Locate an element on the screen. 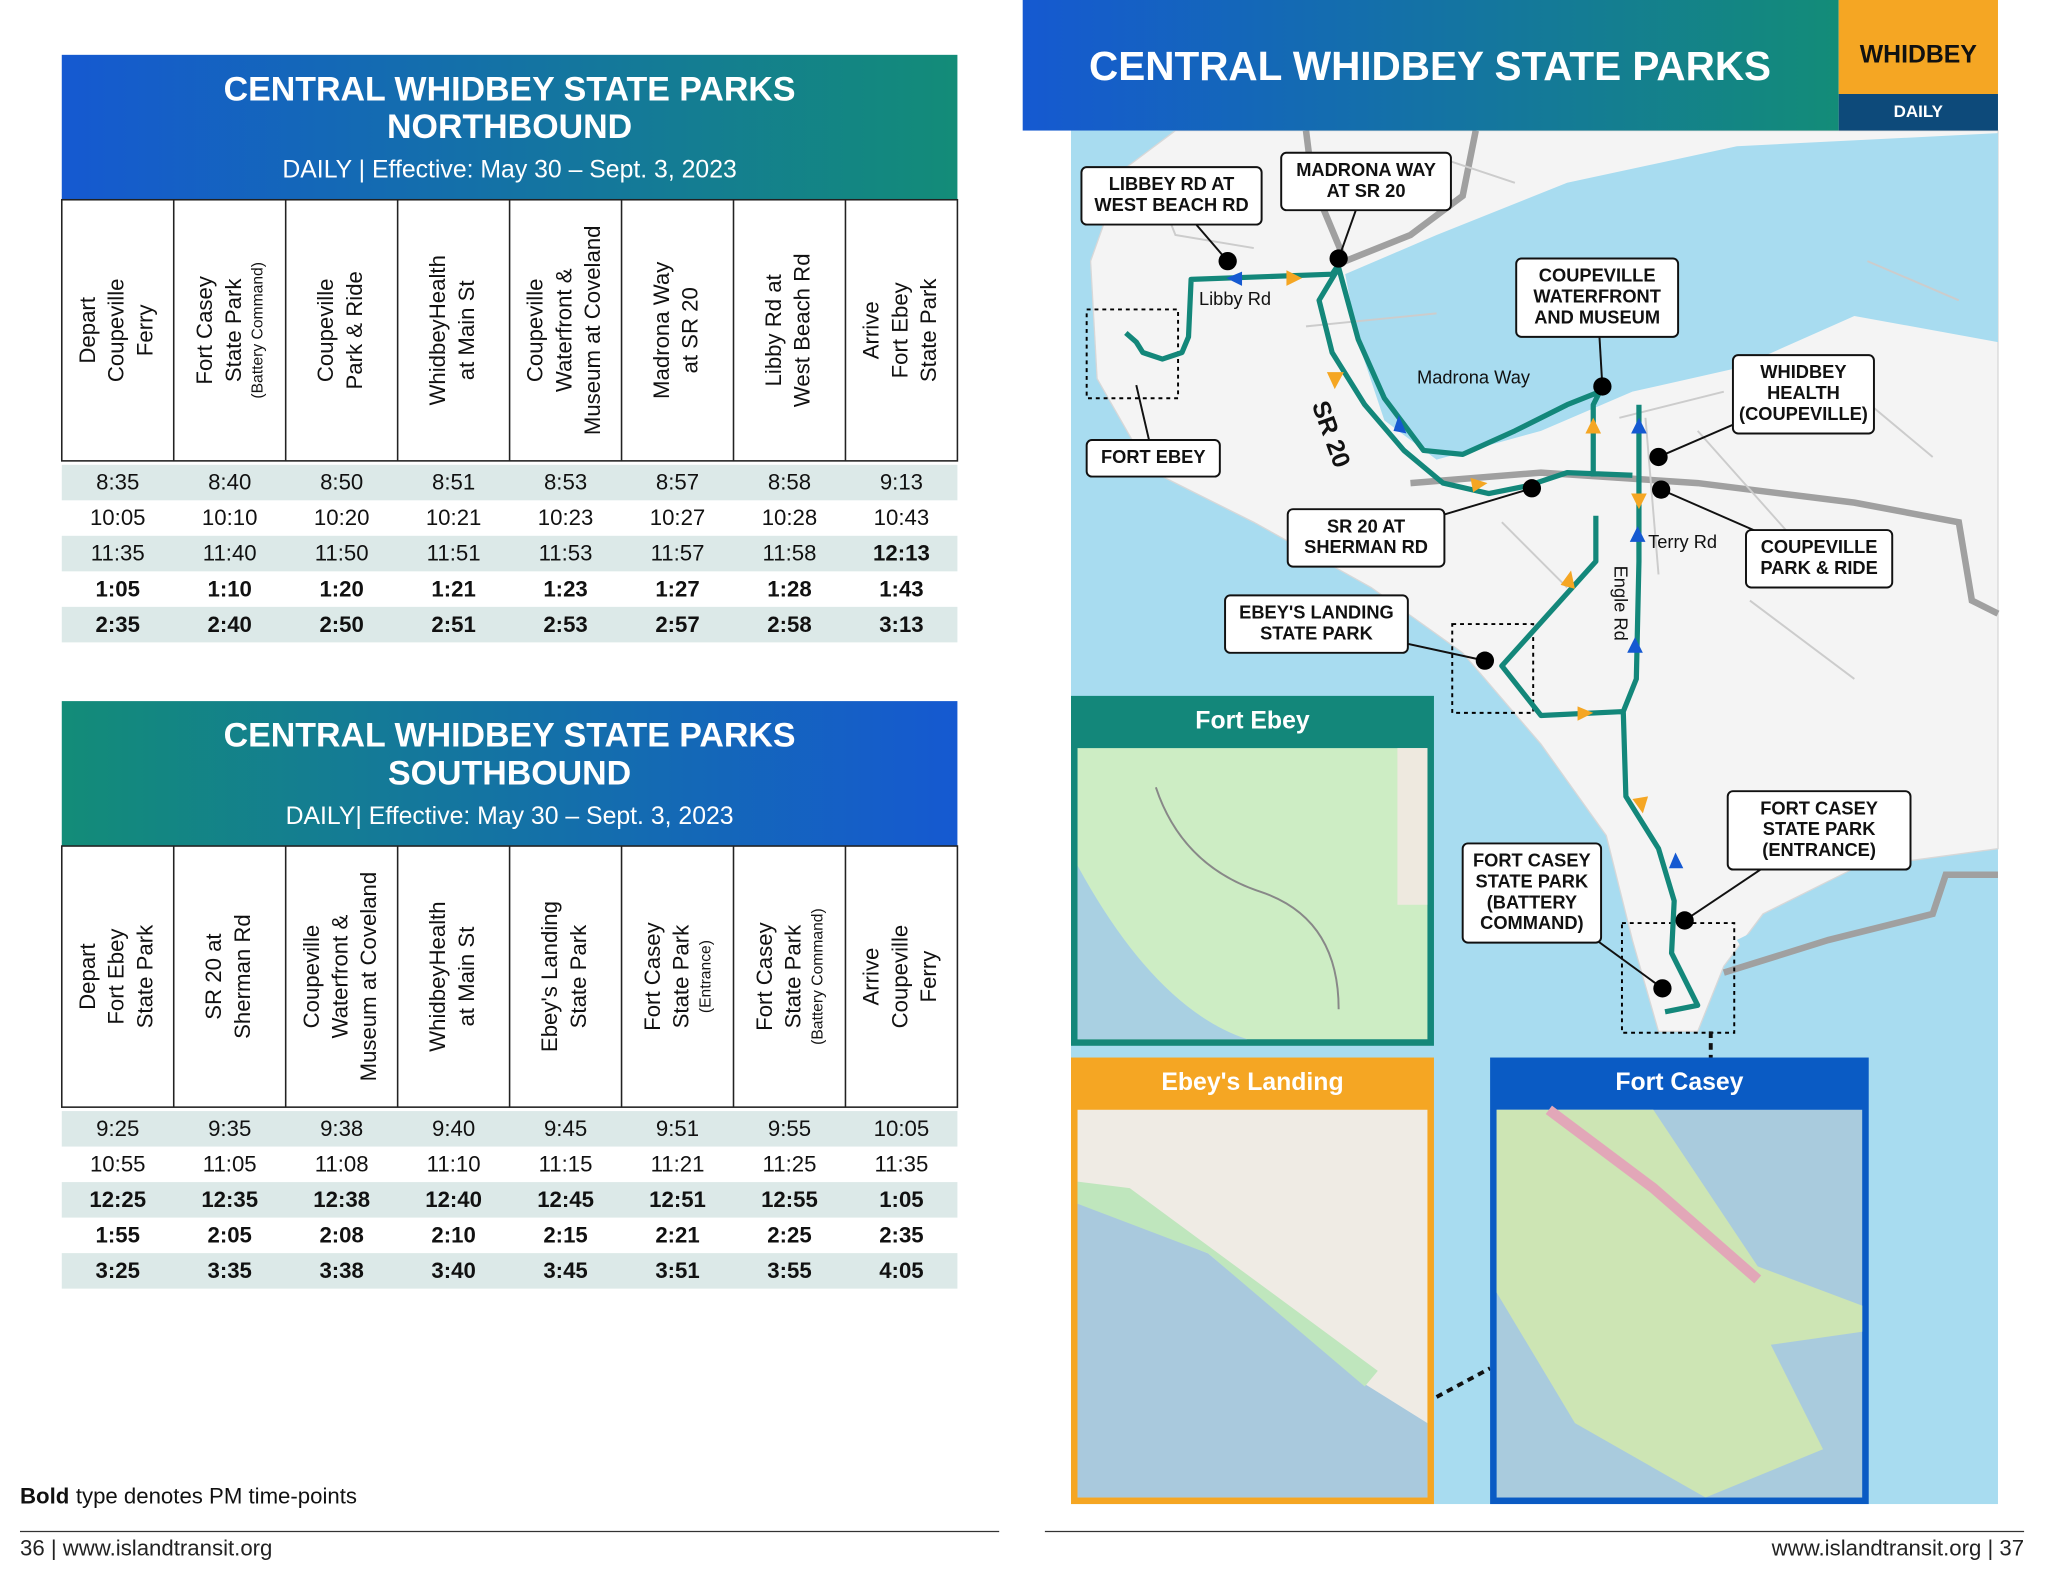  inset-land is located at coordinates (1679, 1303).